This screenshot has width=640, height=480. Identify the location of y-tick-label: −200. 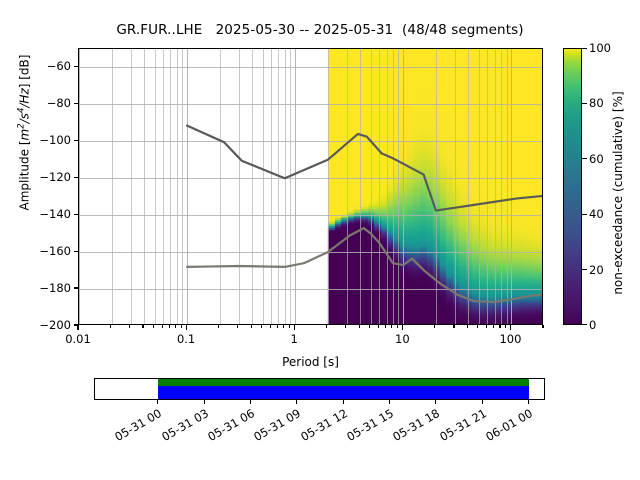
(55, 325).